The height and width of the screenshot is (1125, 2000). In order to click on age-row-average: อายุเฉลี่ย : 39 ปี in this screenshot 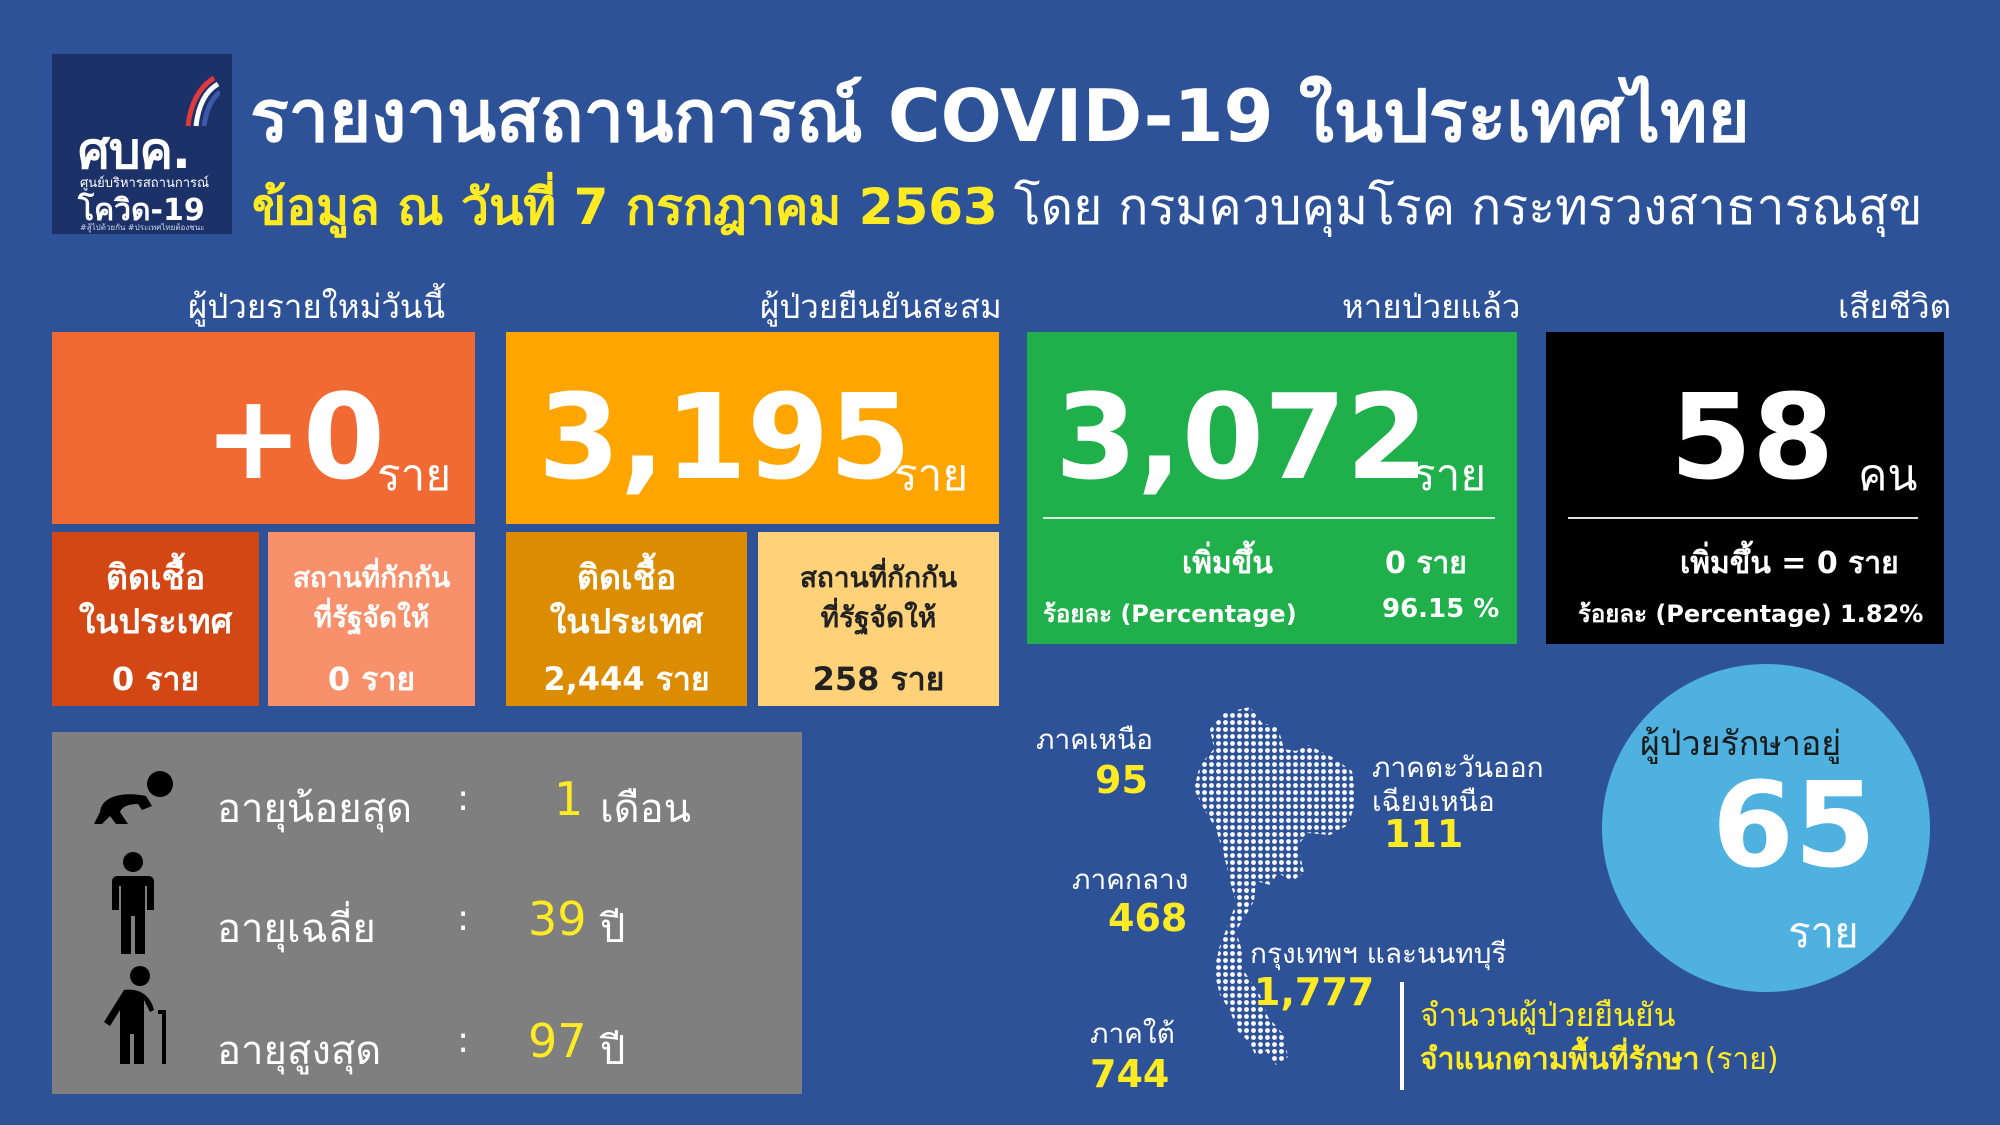, I will do `click(427, 907)`.